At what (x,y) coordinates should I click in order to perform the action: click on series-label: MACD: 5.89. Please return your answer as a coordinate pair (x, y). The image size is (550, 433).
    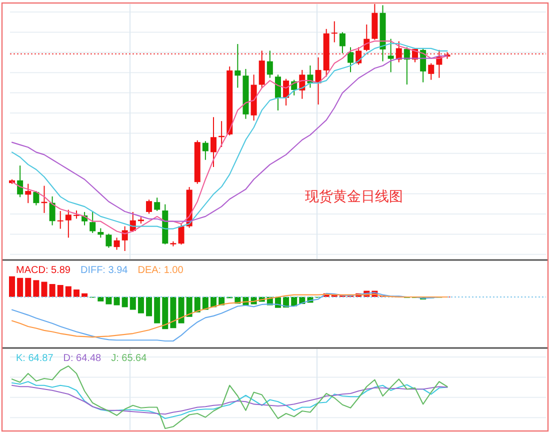
    Looking at the image, I should click on (43, 270).